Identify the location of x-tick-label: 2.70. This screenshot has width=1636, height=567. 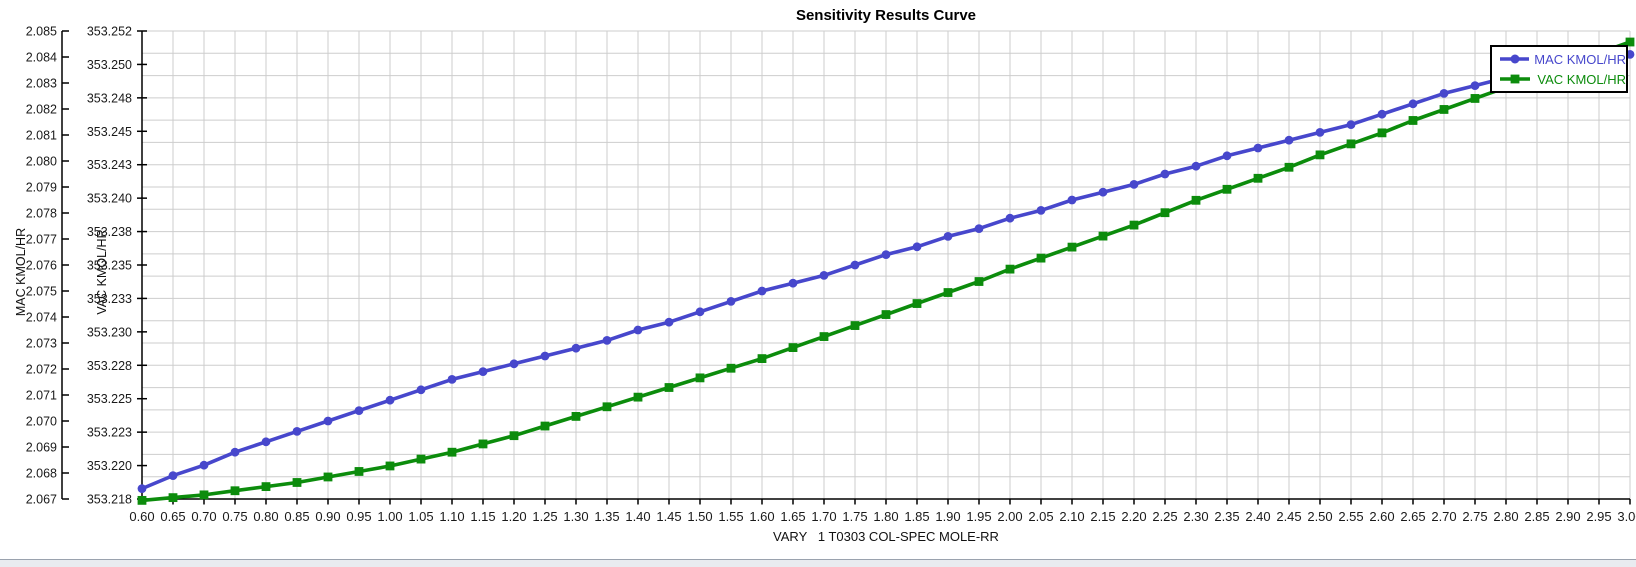
(1443, 516).